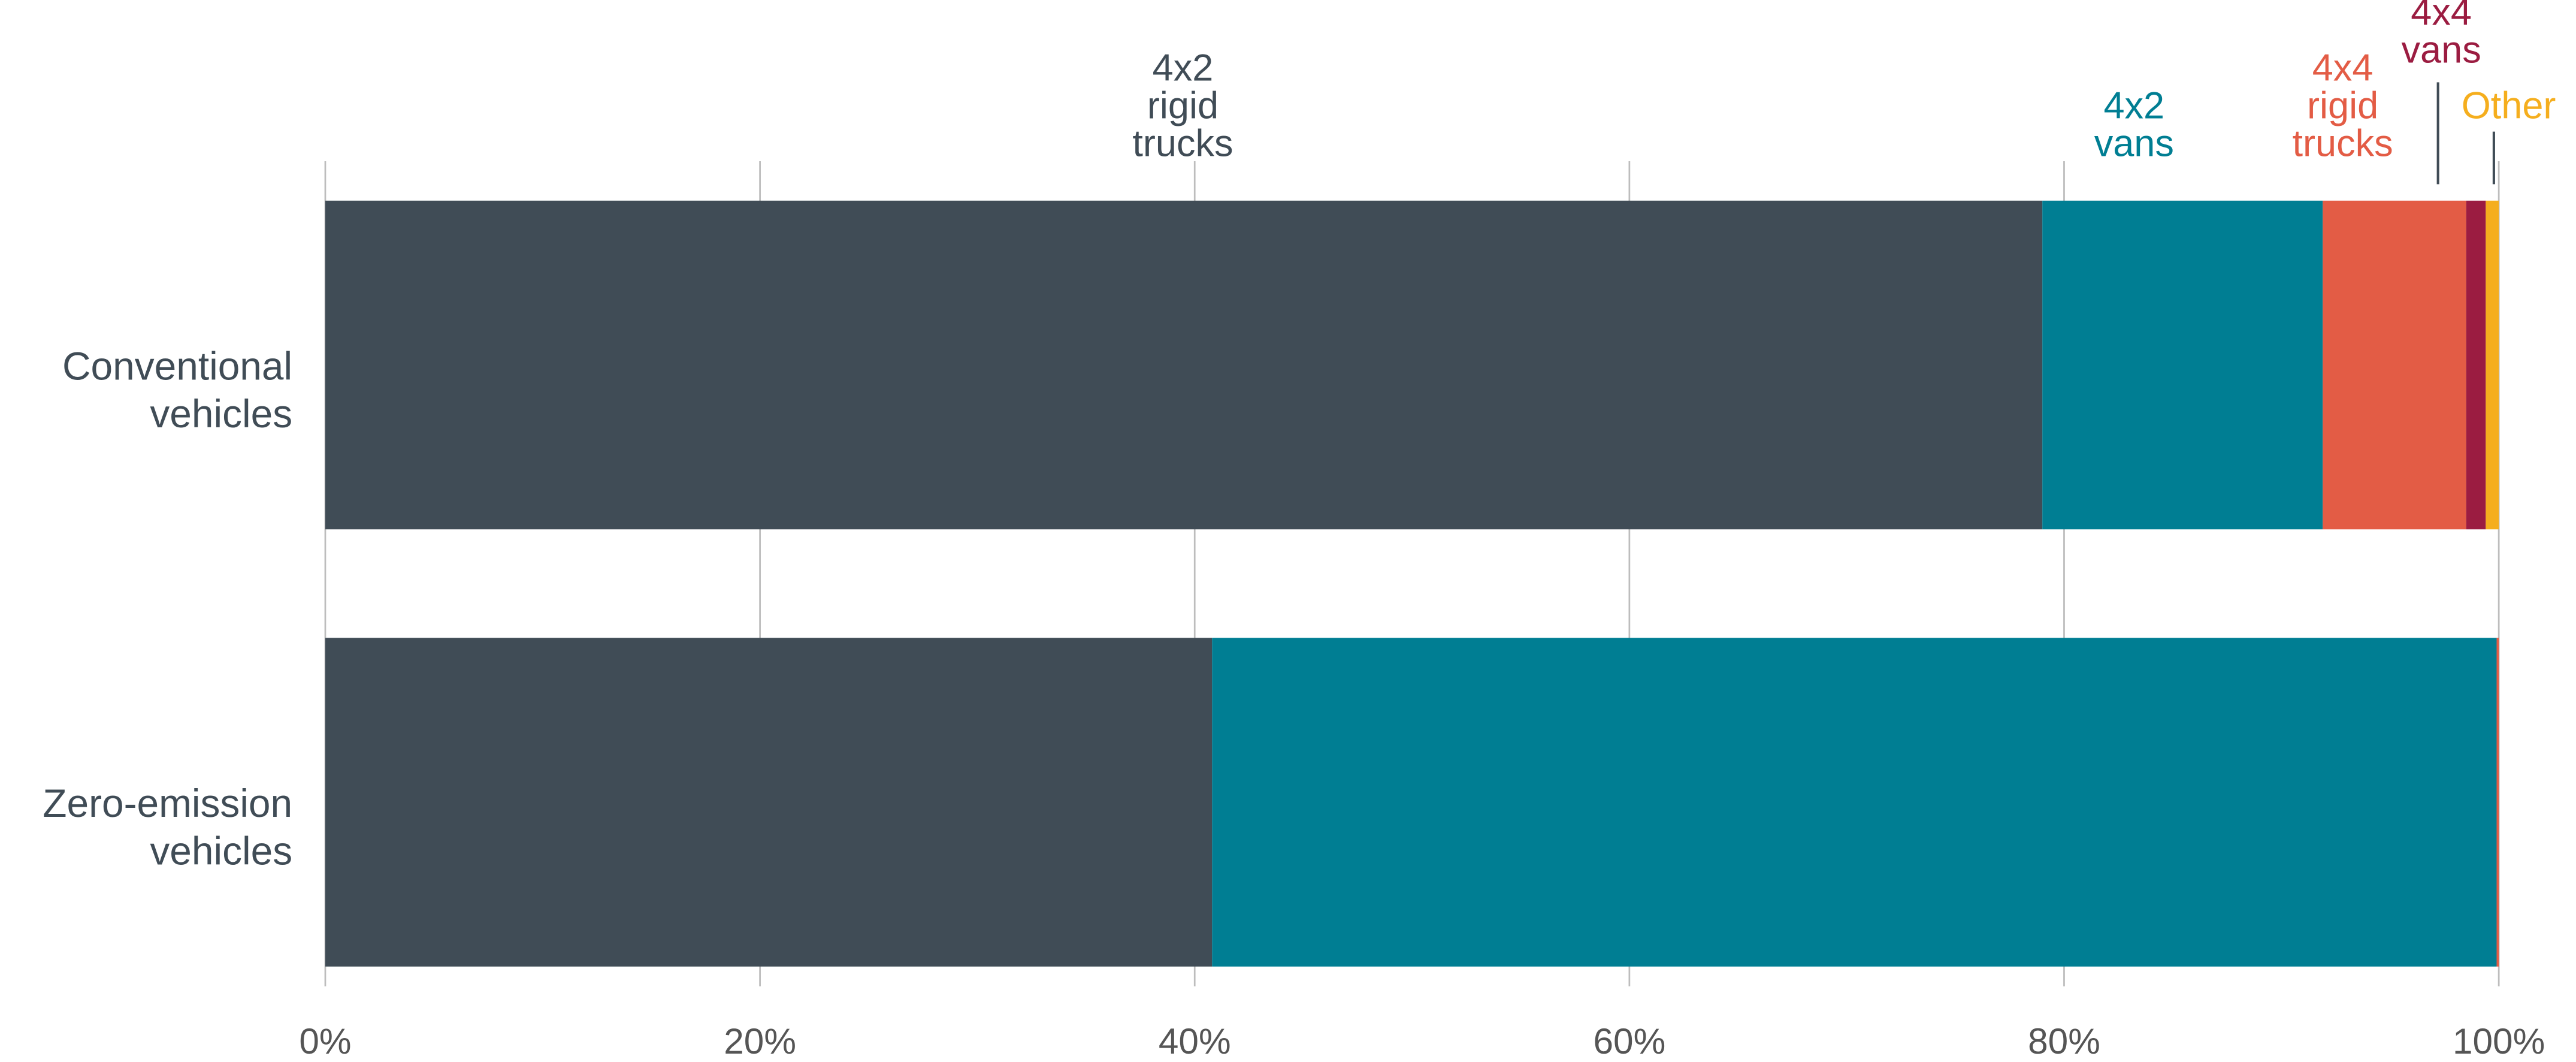  I want to click on x-tick-label: 100%, so click(2499, 1041).